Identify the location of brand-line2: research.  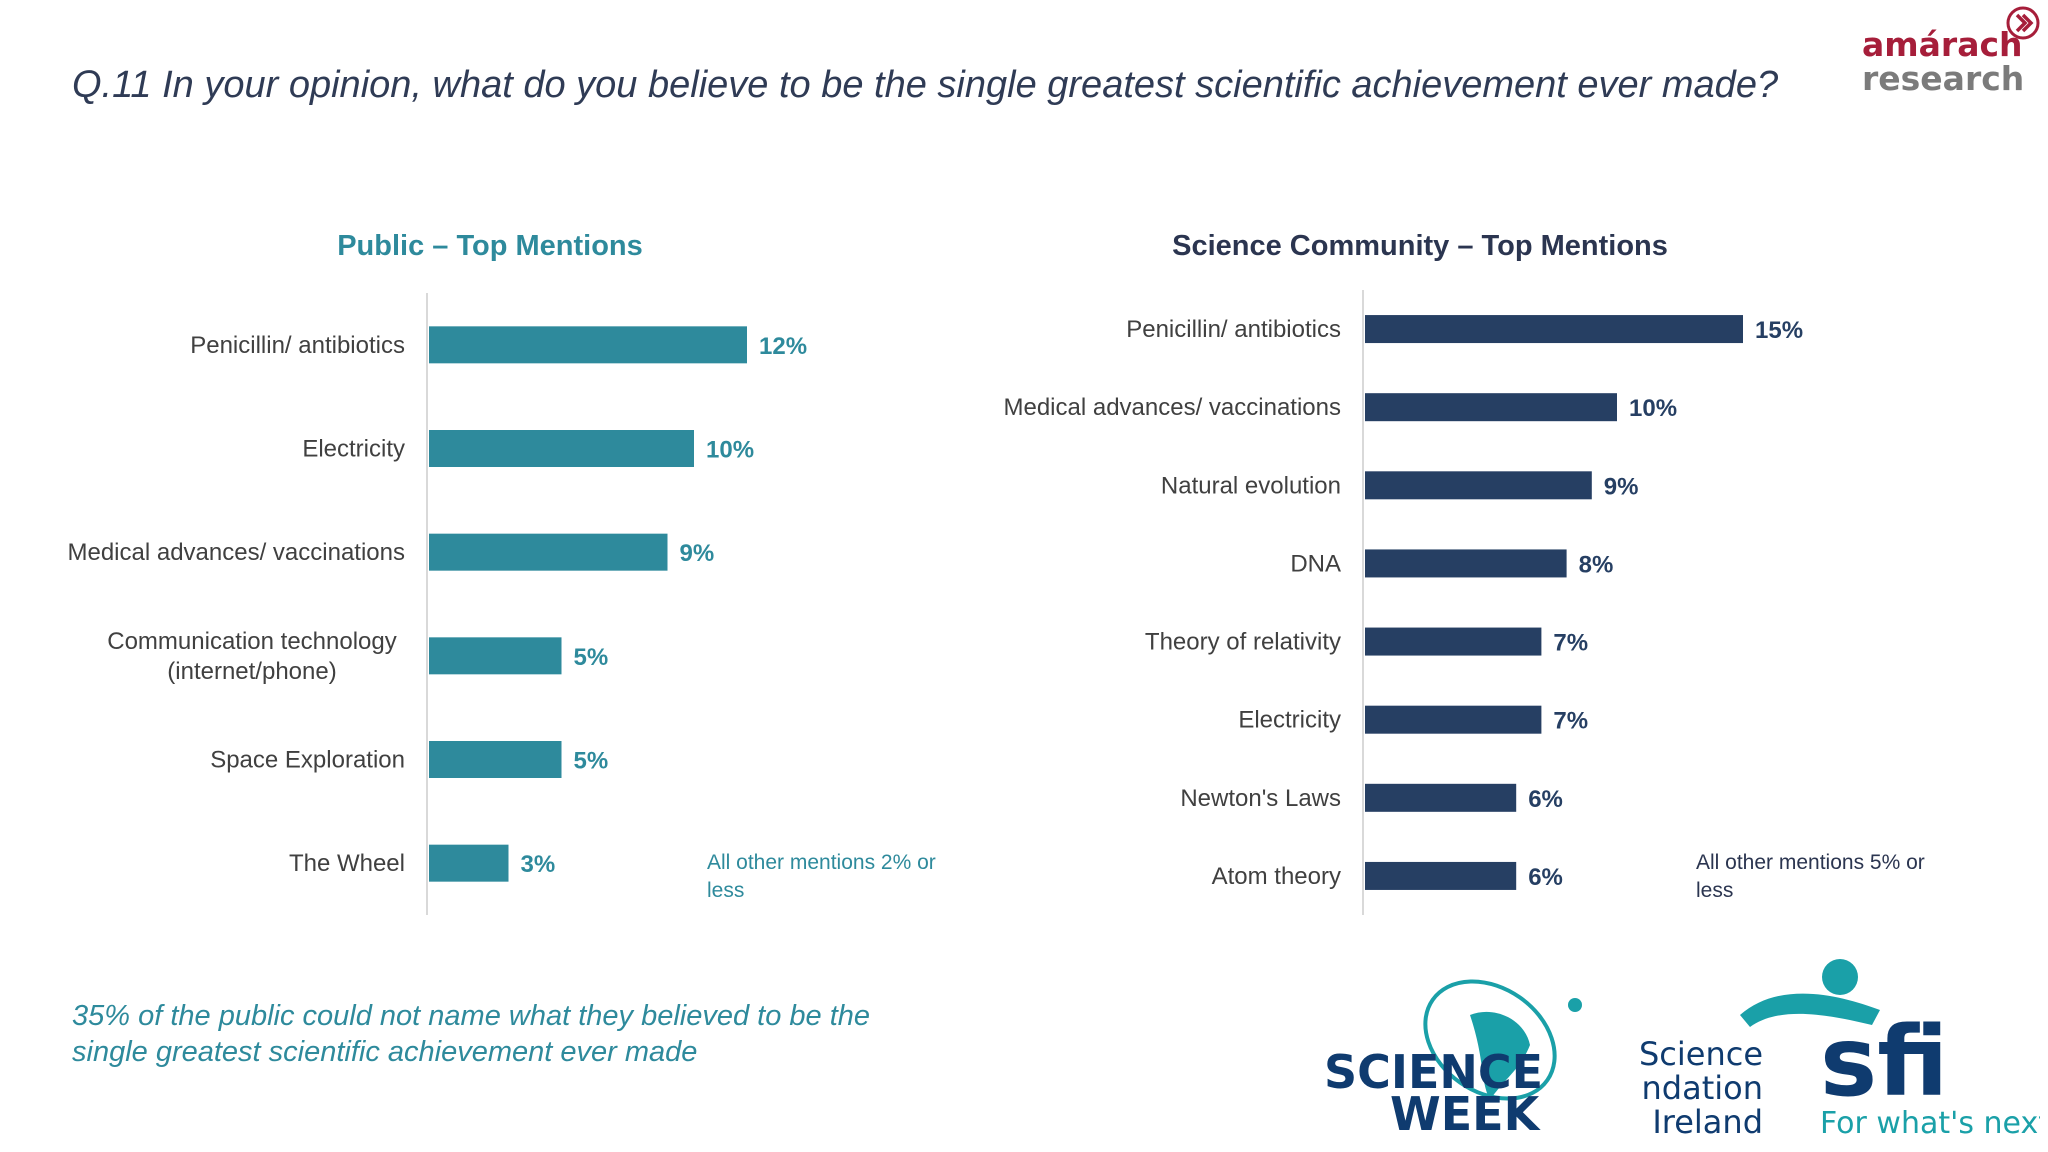
(1943, 78).